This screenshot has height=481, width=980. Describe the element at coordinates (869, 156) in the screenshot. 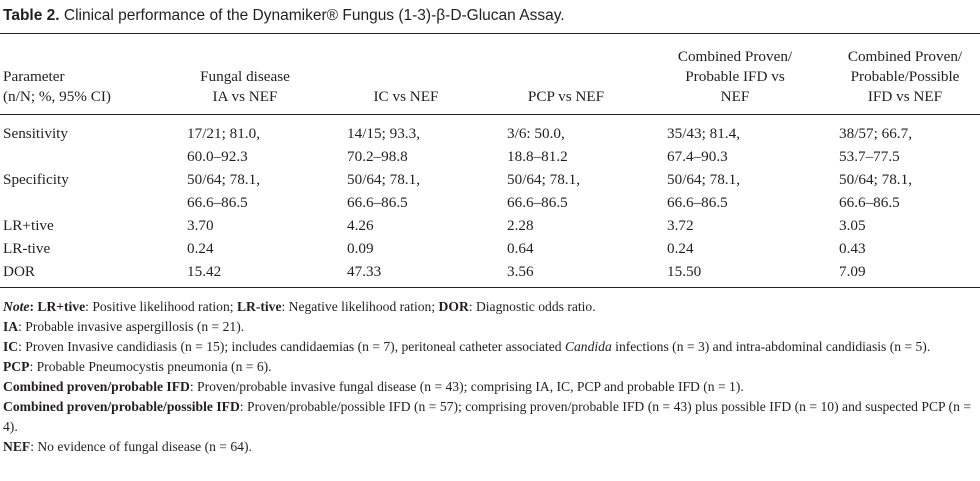

I see `cell-line: 53.7–77.5` at that location.